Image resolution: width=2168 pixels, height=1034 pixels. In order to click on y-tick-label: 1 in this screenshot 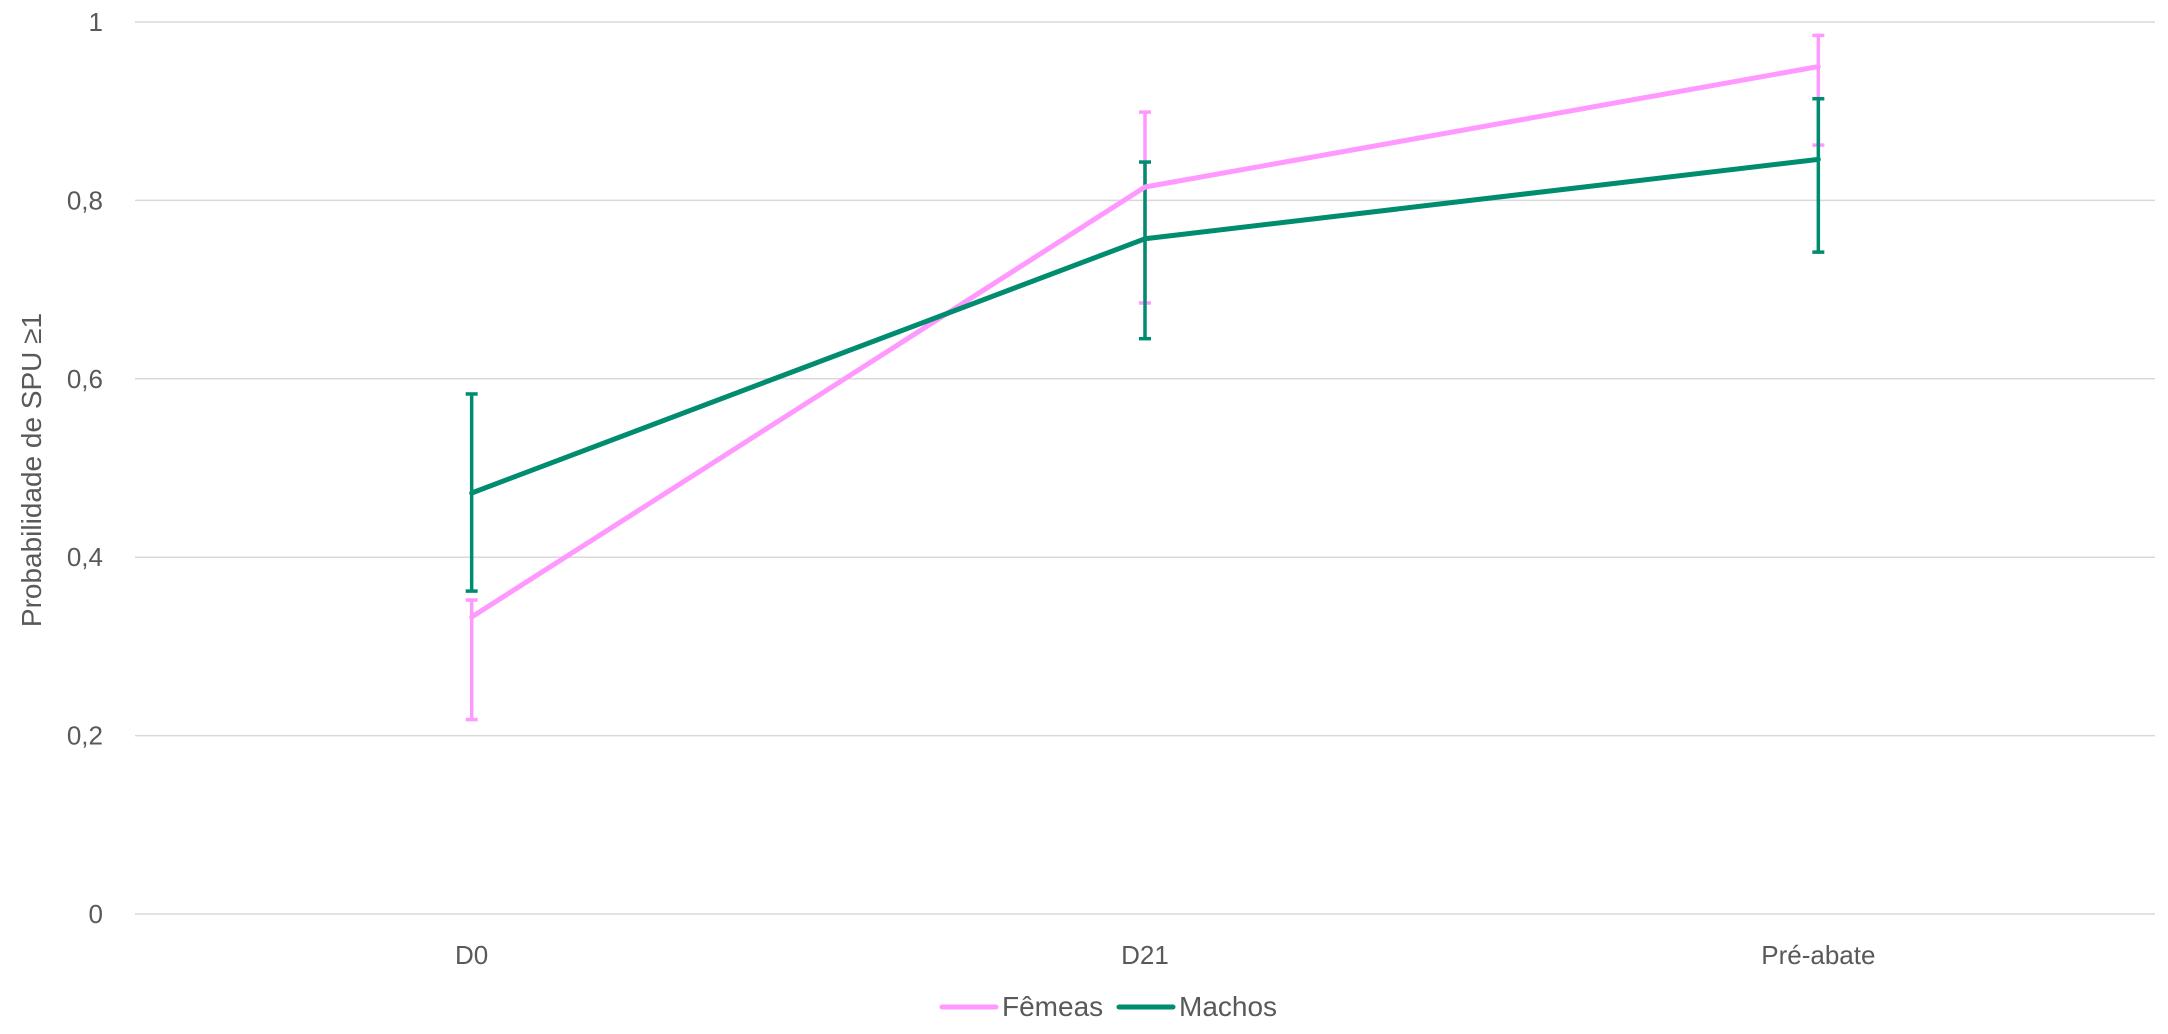, I will do `click(96, 22)`.